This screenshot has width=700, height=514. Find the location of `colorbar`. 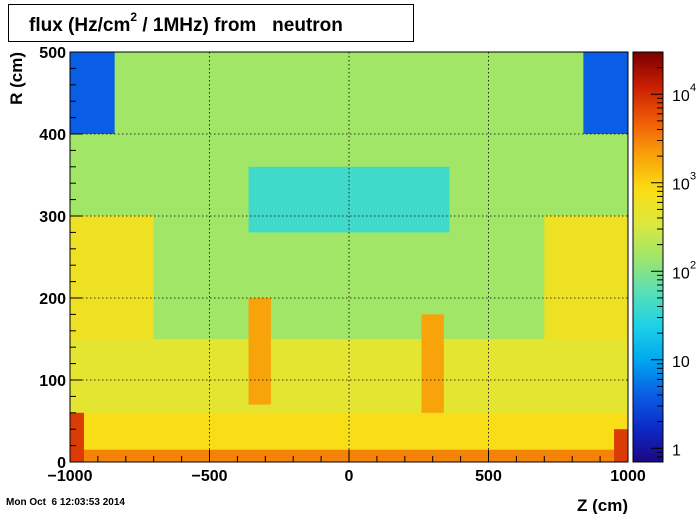

colorbar is located at coordinates (648, 257).